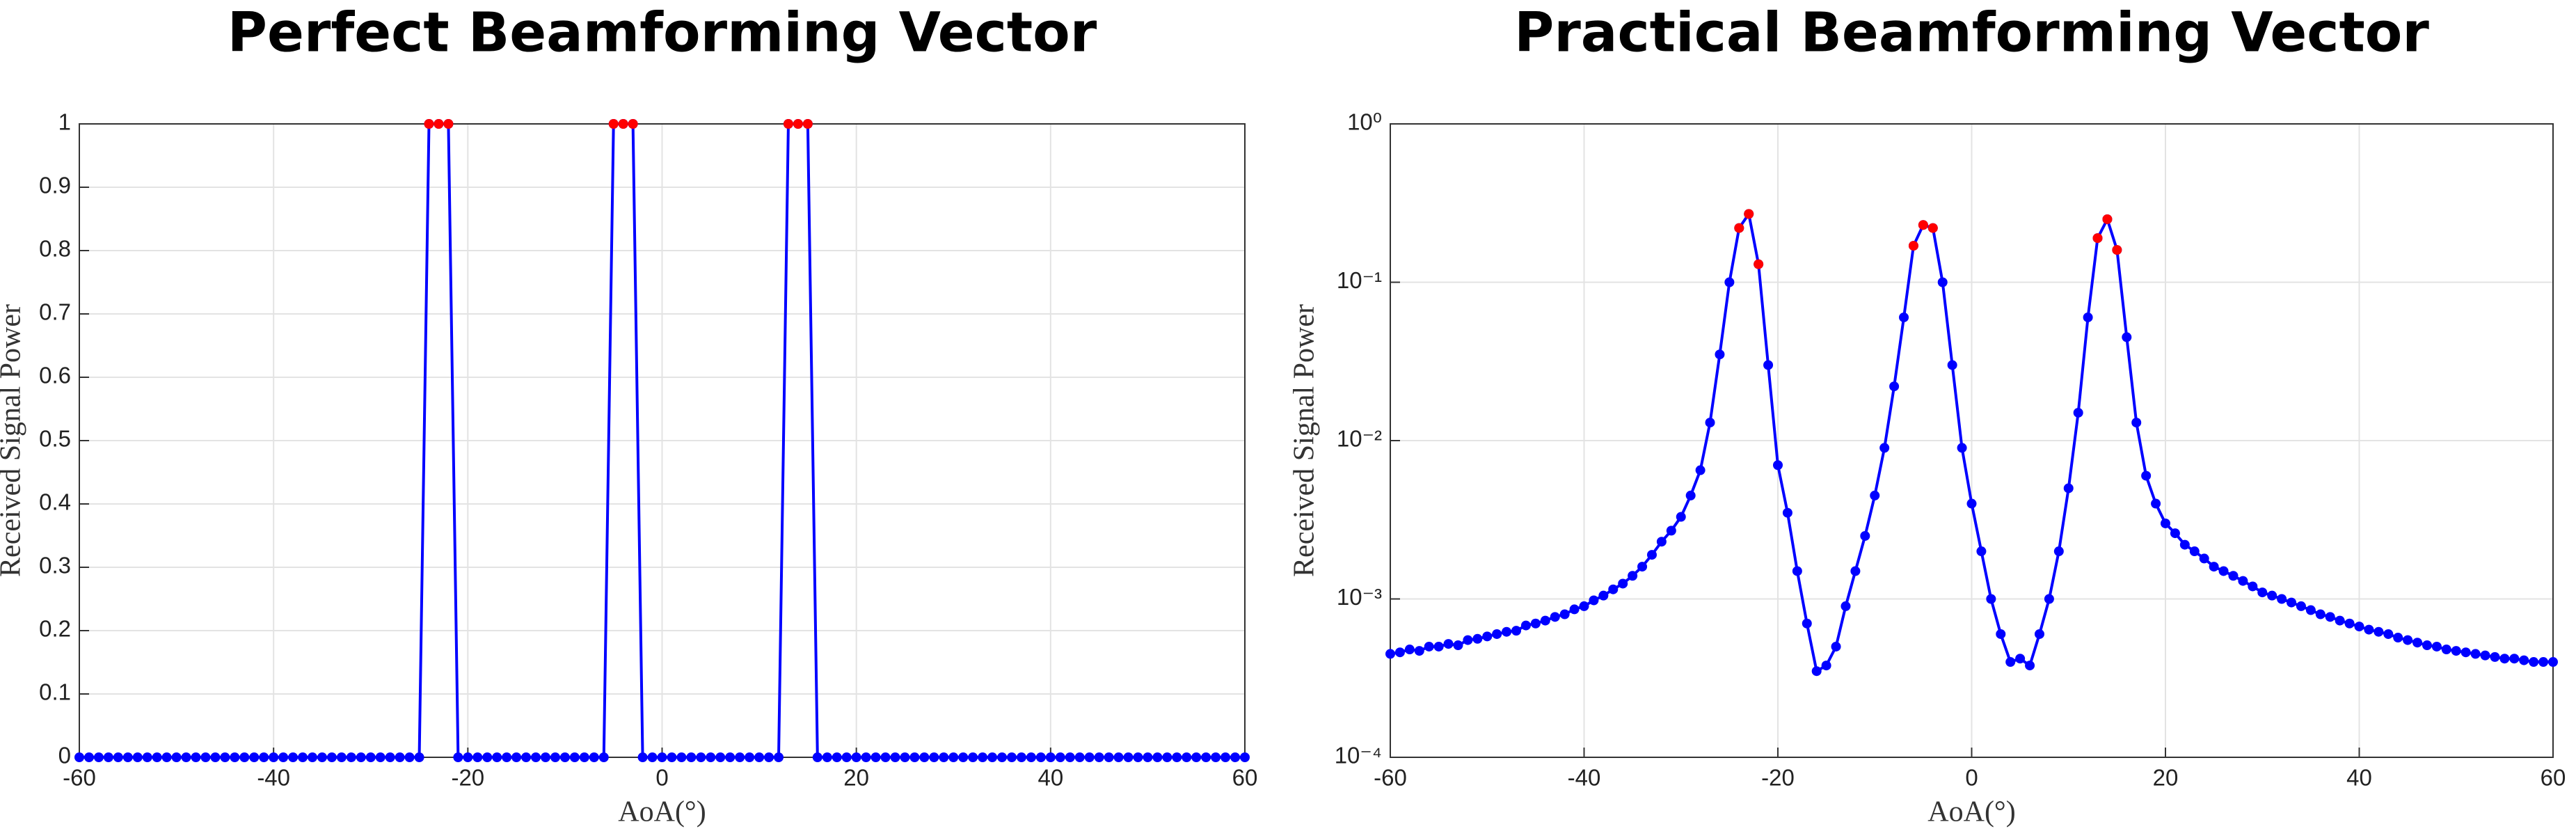  I want to click on y-tick-label: 0.9, so click(55, 185).